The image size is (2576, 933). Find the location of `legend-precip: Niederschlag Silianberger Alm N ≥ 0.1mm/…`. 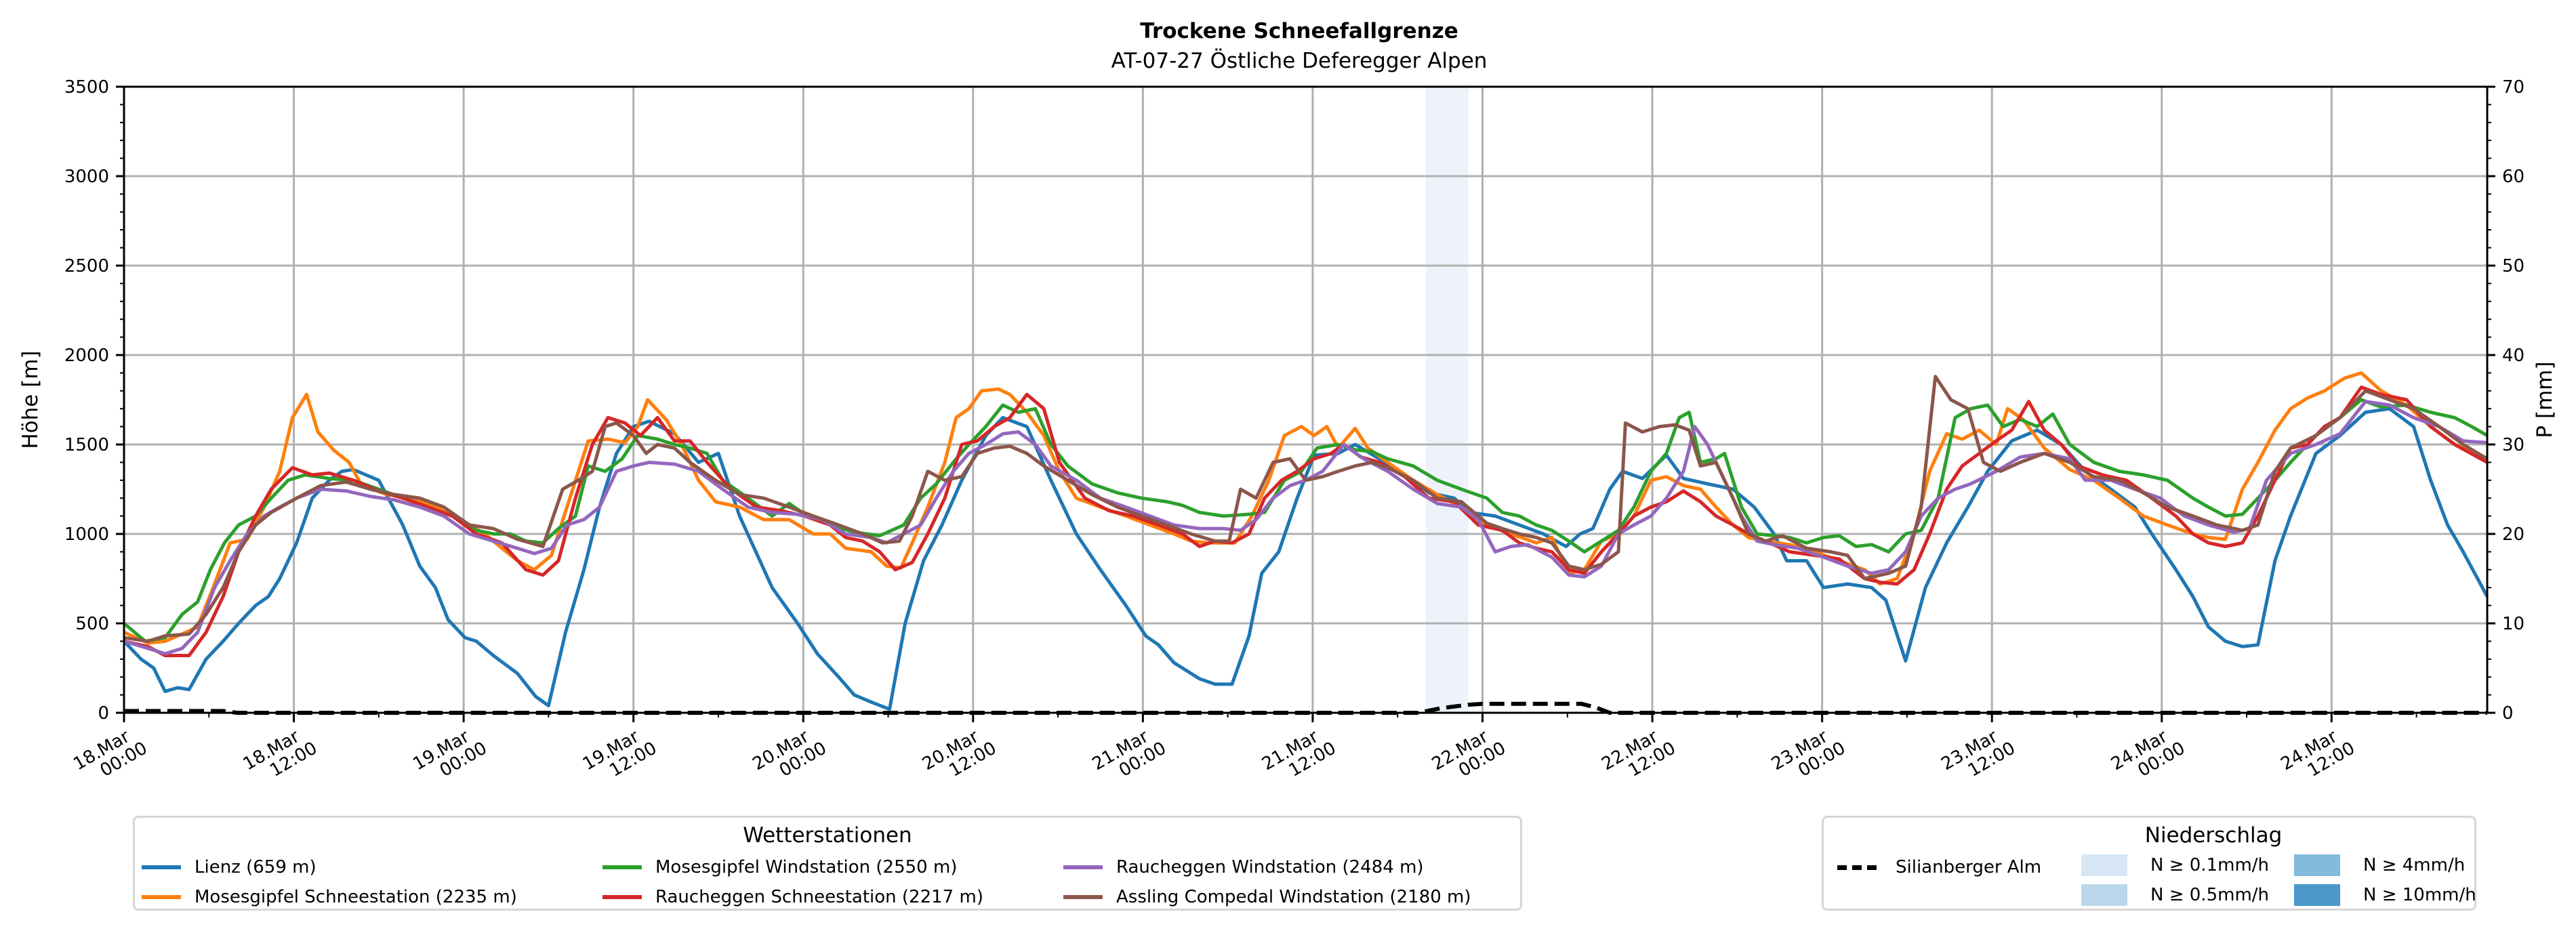

legend-precip: Niederschlag Silianberger Alm N ≥ 0.1mm/… is located at coordinates (2149, 863).